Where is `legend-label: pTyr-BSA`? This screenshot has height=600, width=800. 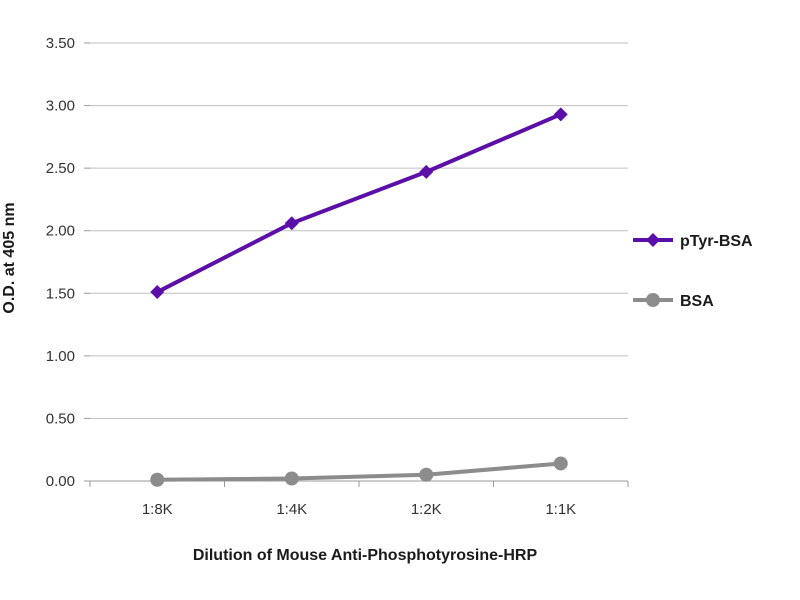 legend-label: pTyr-BSA is located at coordinates (716, 241).